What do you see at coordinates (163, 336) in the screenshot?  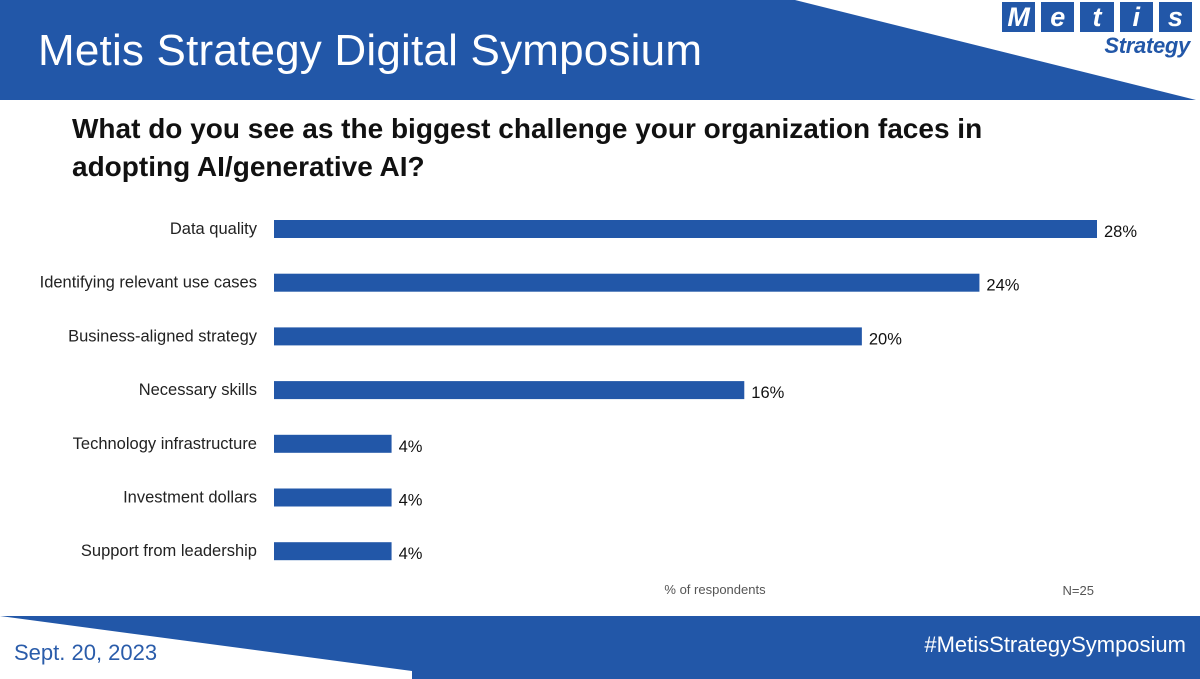 I see `category-label: Business-aligned strategy` at bounding box center [163, 336].